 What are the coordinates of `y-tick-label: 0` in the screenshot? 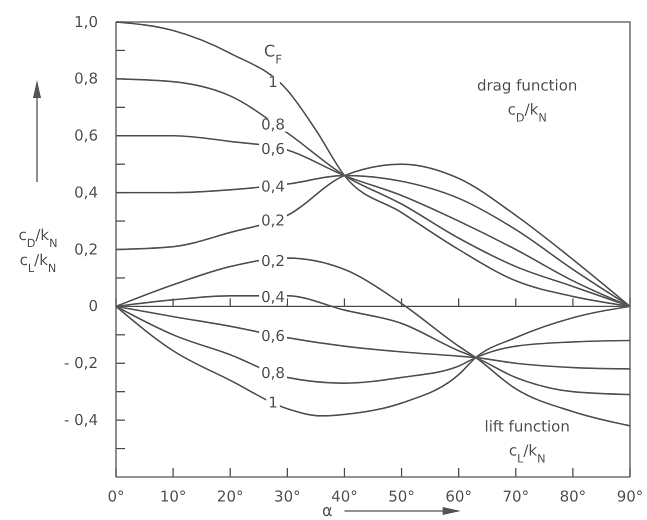 It's located at (93, 306).